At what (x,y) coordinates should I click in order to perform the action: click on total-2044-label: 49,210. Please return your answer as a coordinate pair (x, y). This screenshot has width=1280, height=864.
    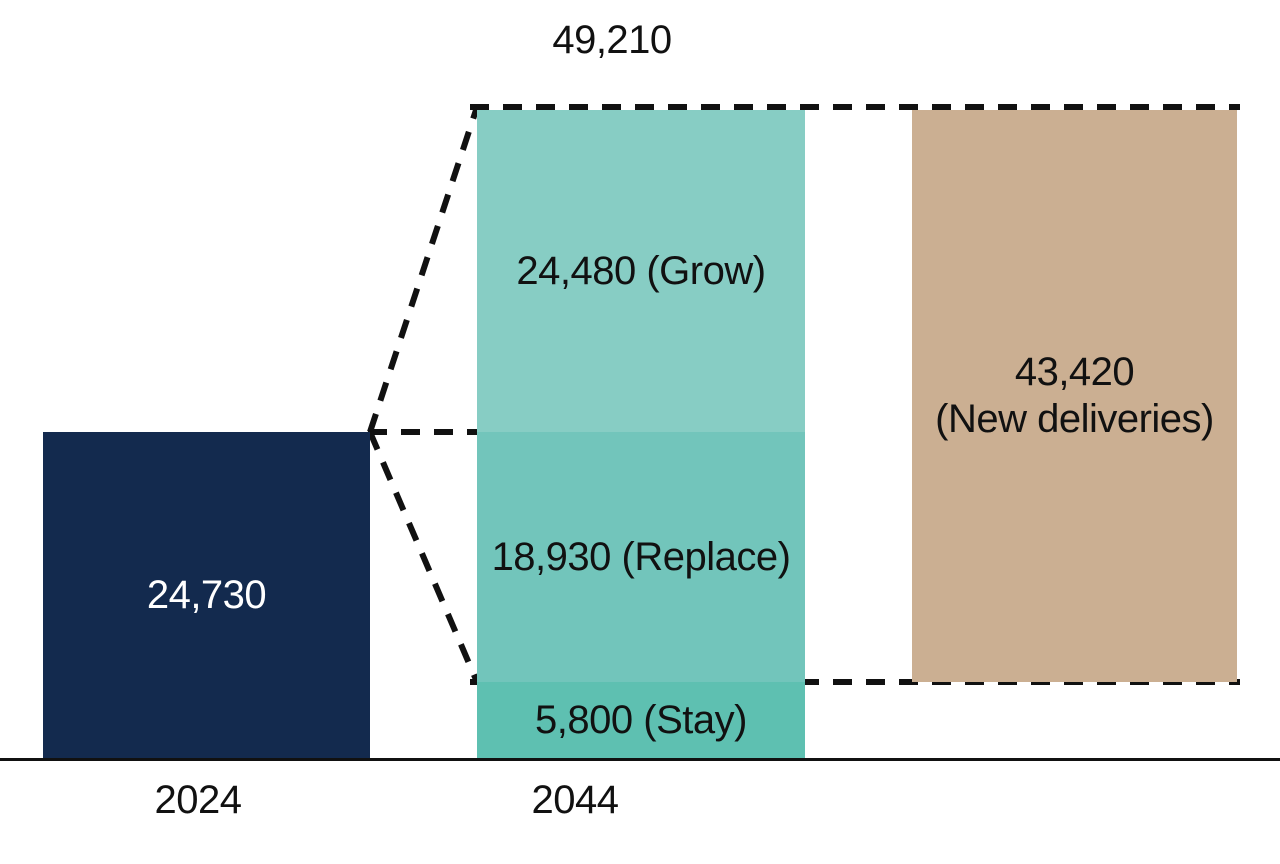
    Looking at the image, I should click on (612, 40).